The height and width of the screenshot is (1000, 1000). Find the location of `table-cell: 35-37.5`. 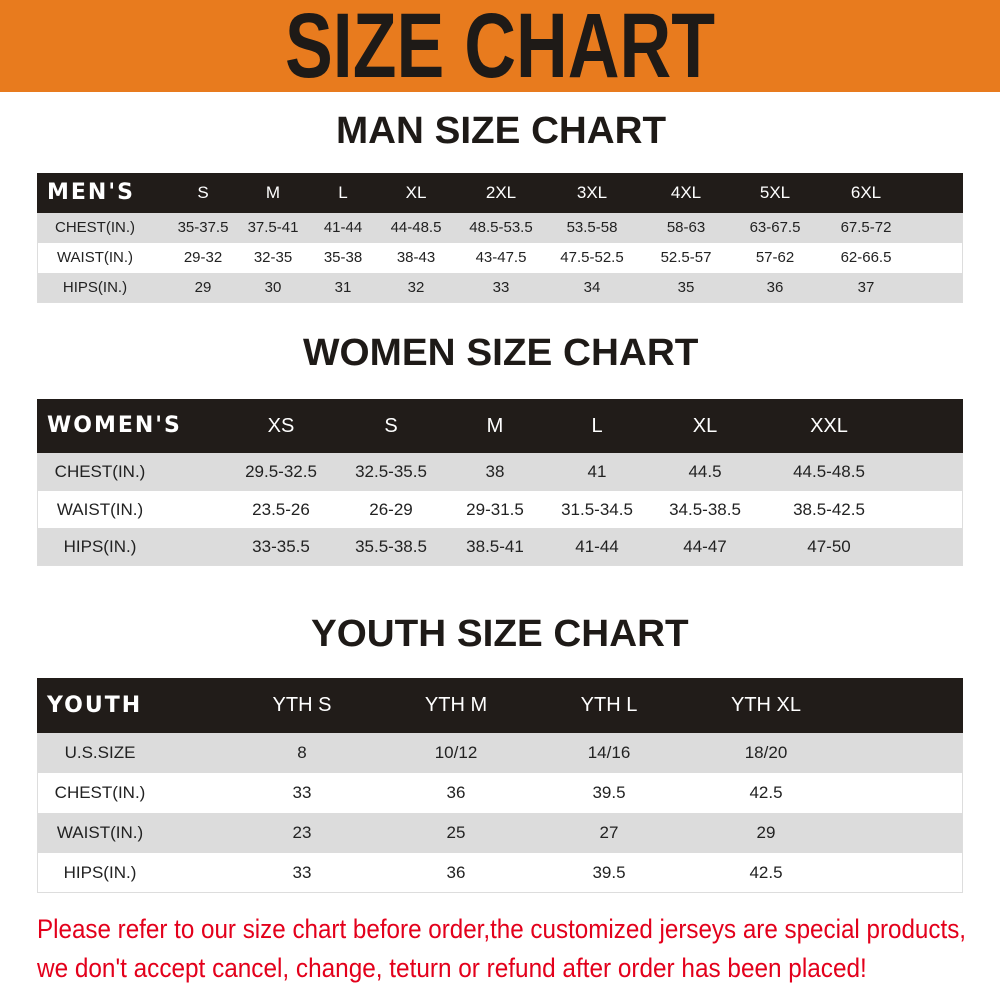

table-cell: 35-37.5 is located at coordinates (203, 227).